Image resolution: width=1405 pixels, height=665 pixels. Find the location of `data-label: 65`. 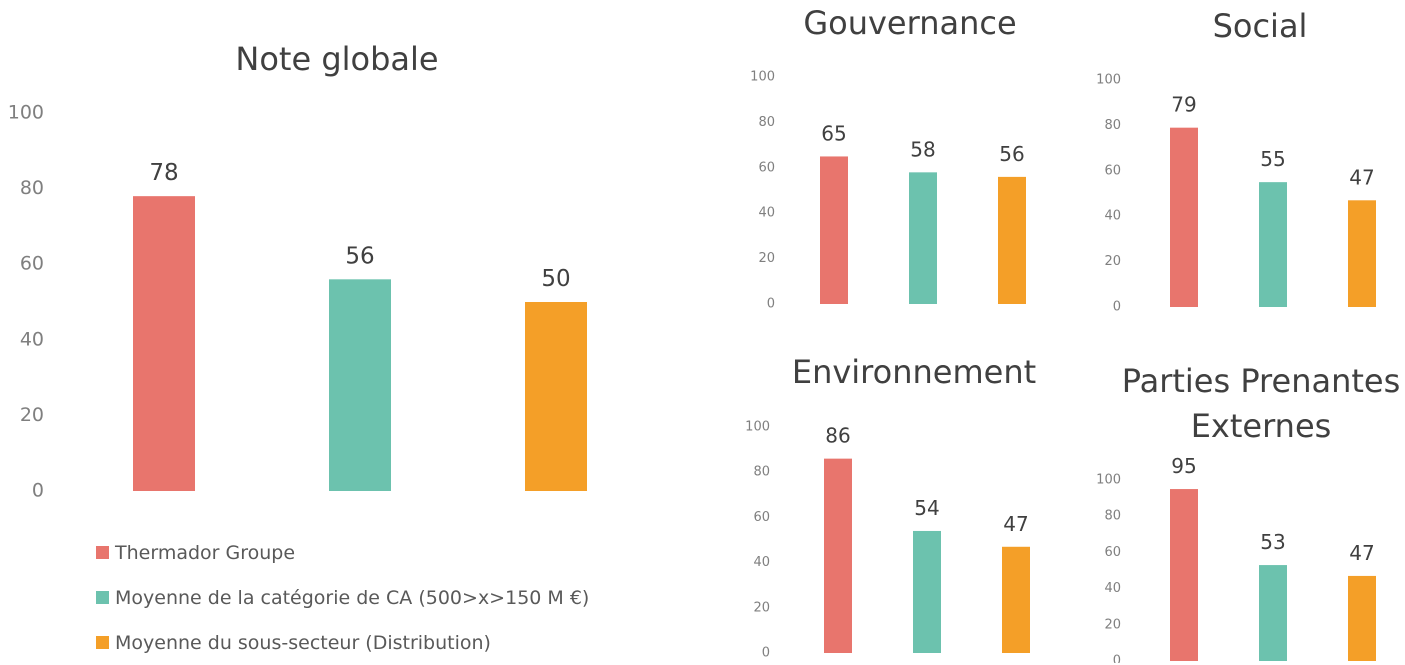

data-label: 65 is located at coordinates (833, 133).